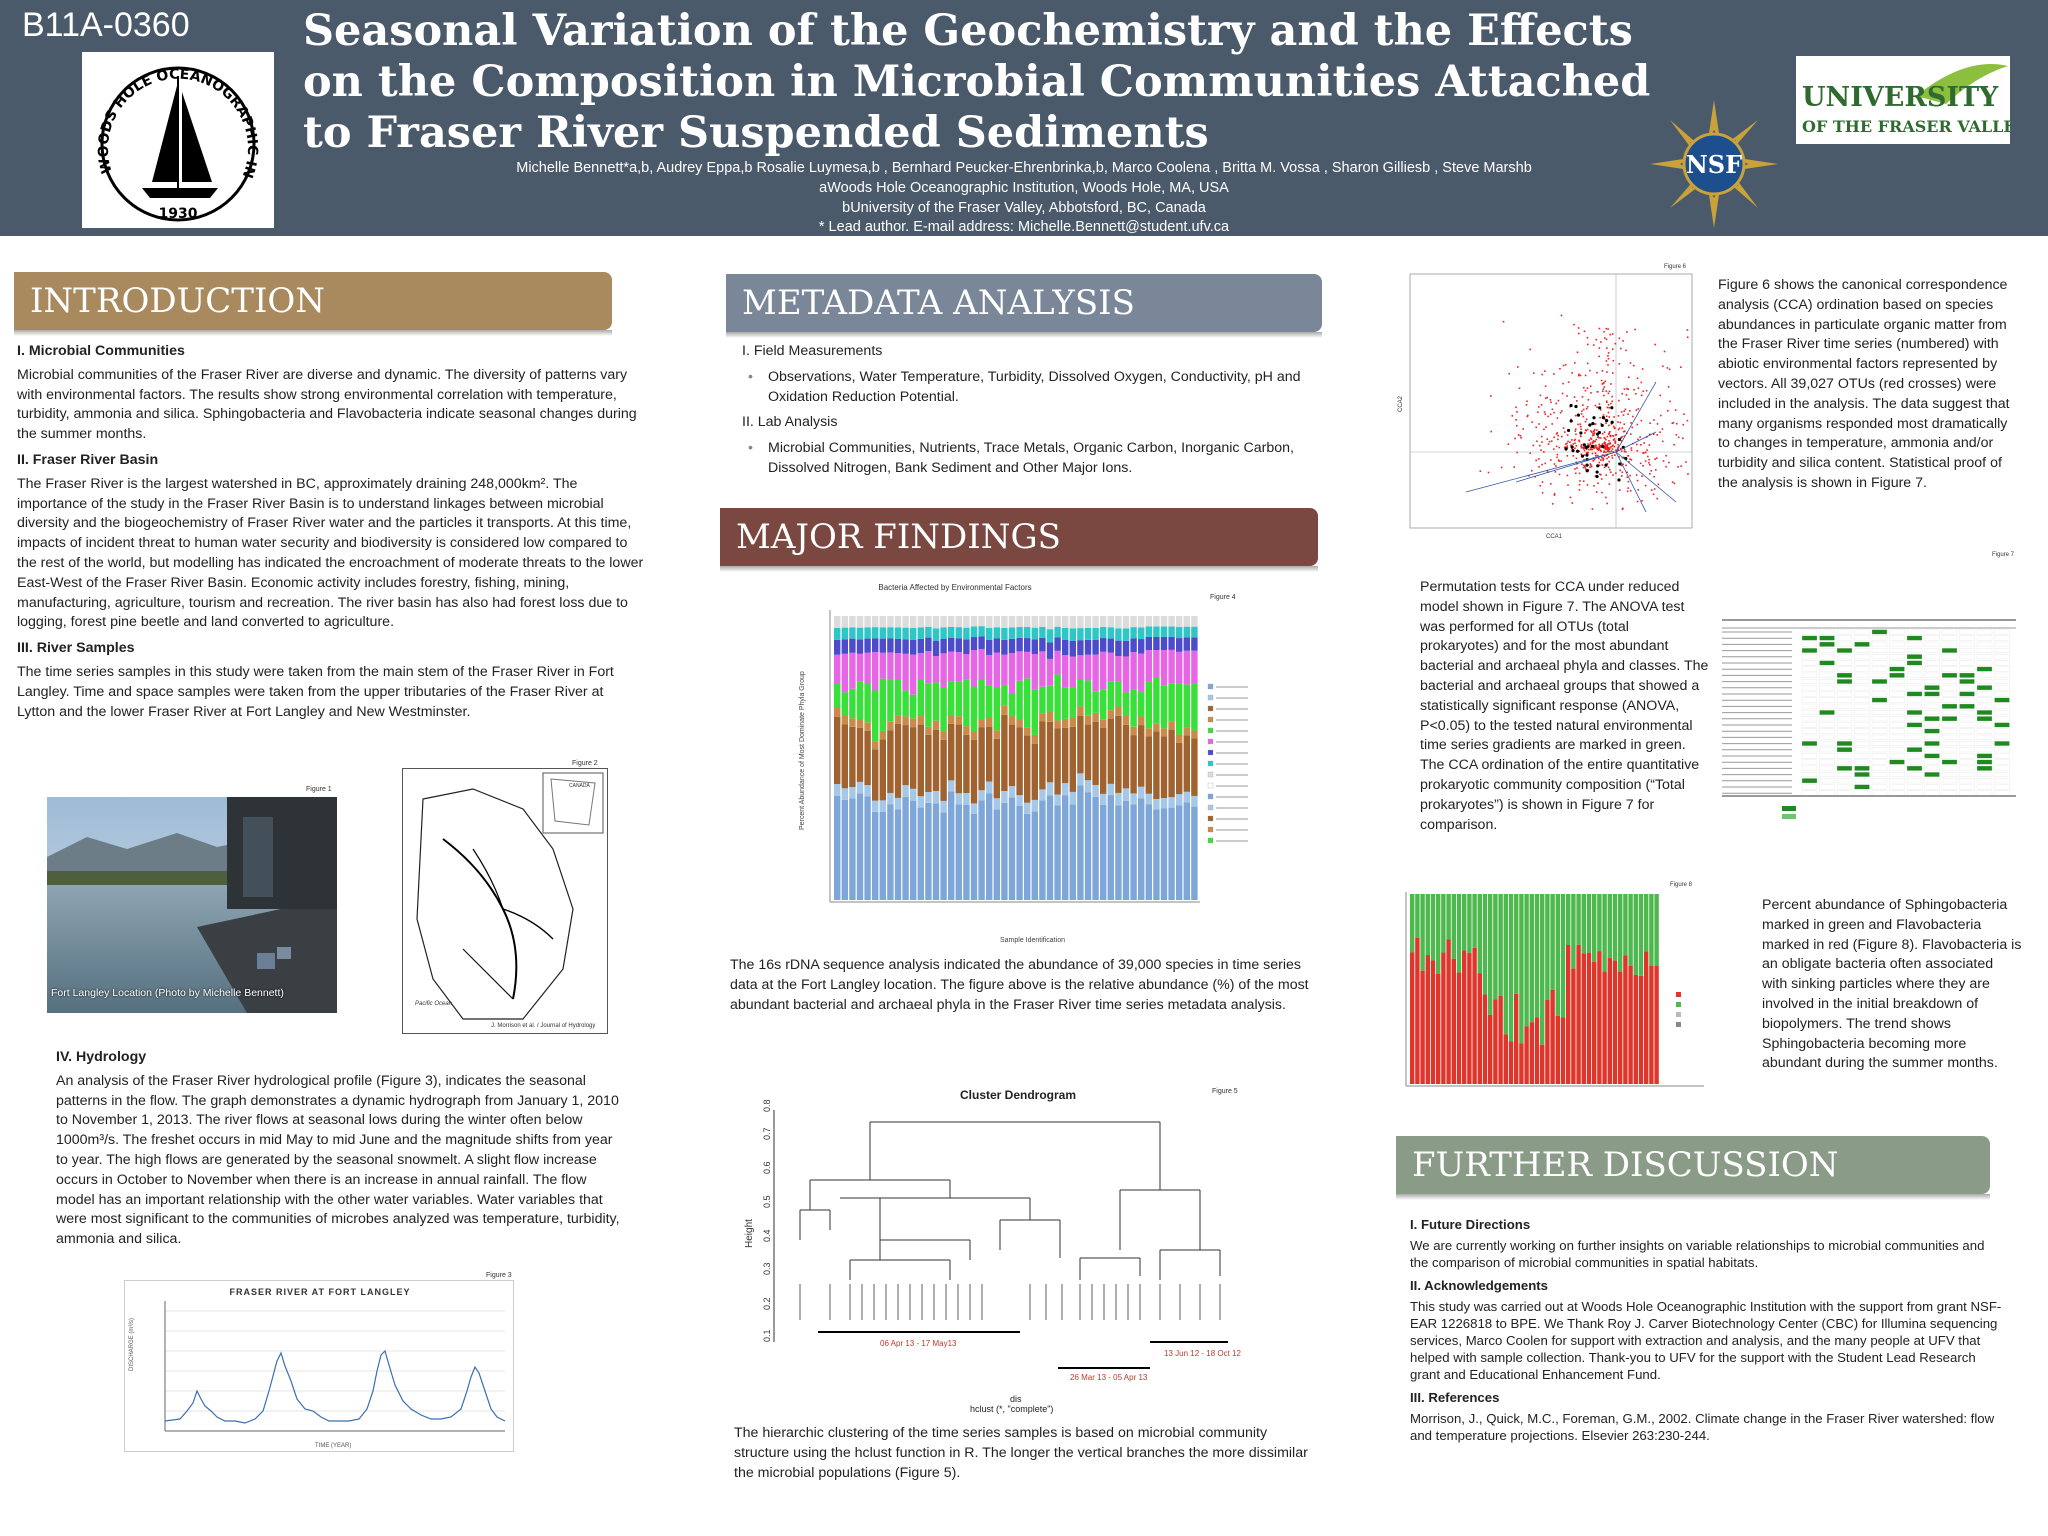 This screenshot has width=2048, height=1536. I want to click on figure-7-legend-swatch, so click(1789, 816).